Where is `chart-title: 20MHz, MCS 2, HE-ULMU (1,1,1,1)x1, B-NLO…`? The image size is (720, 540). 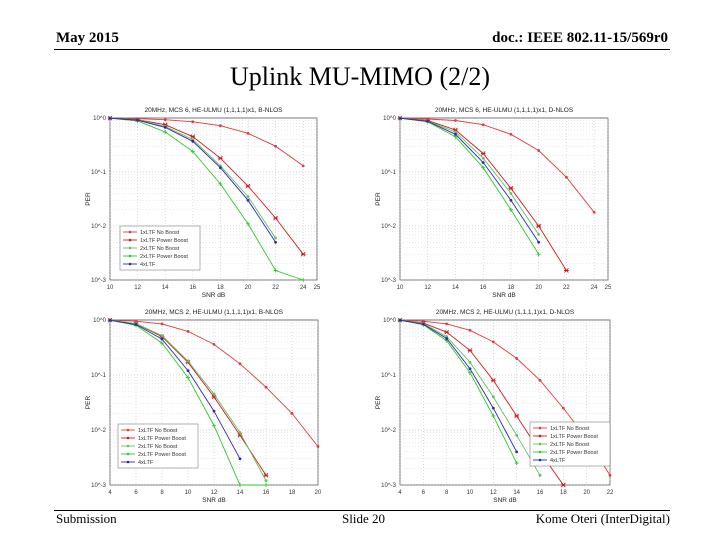 chart-title: 20MHz, MCS 2, HE-ULMU (1,1,1,1)x1, B-NLO… is located at coordinates (214, 312).